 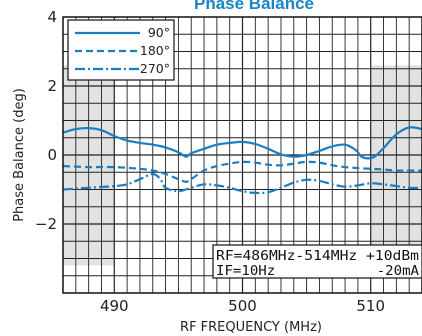 I want to click on legend-label-180: 180°, so click(x=155, y=50).